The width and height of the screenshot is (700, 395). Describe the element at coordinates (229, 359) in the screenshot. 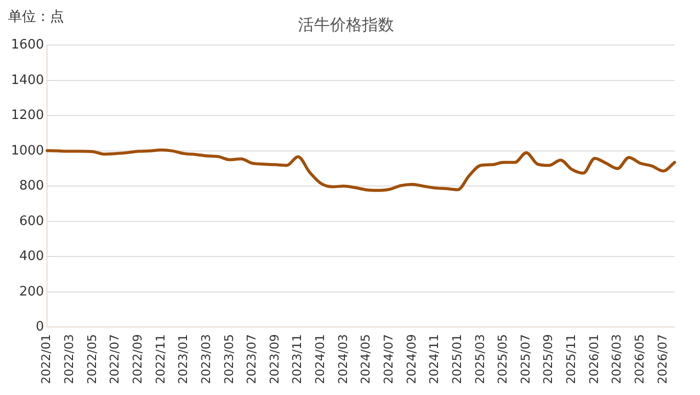

I see `x-tick-label: 2023/05` at that location.